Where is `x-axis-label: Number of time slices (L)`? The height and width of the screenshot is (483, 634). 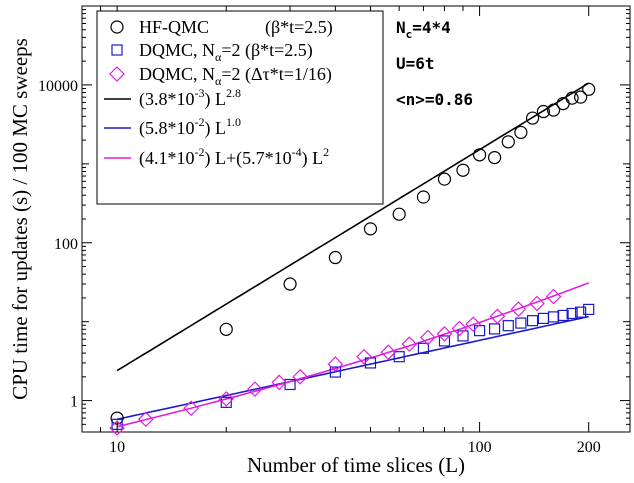 x-axis-label: Number of time slices (L) is located at coordinates (356, 465).